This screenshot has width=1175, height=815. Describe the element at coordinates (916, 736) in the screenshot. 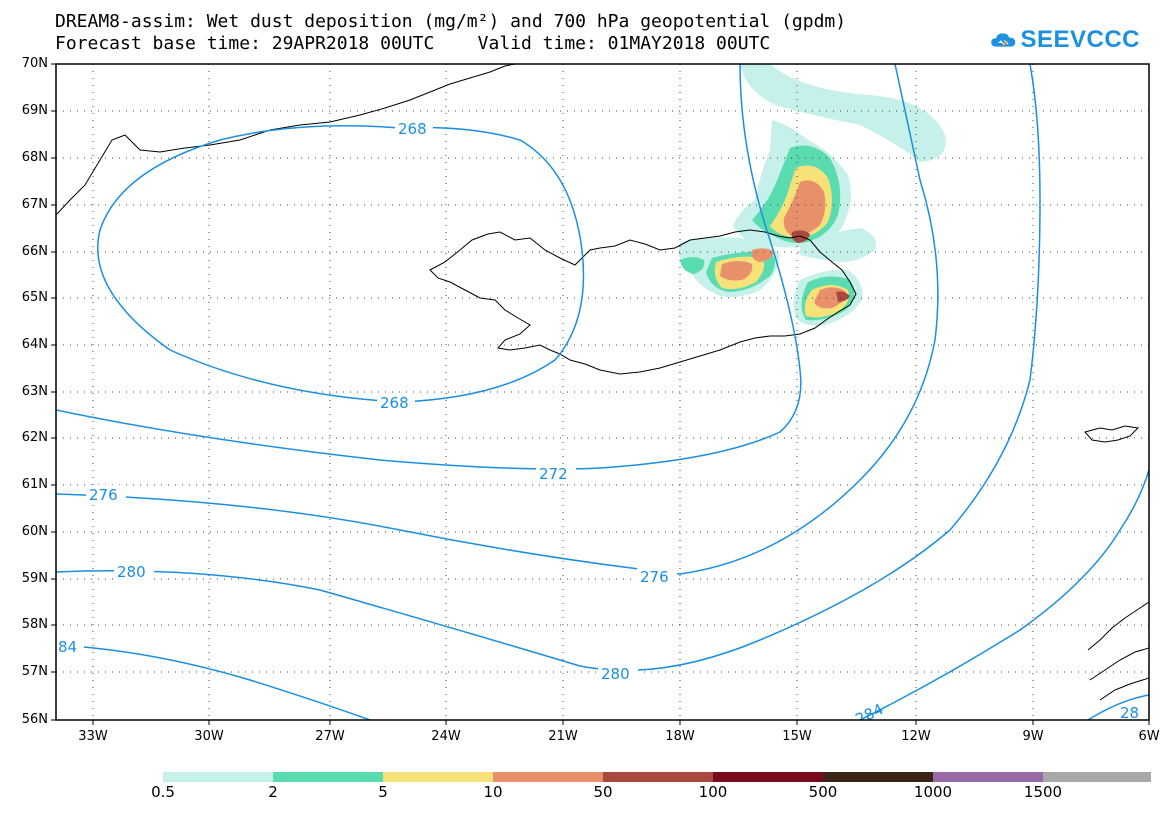

I see `lon-label: 12W` at that location.